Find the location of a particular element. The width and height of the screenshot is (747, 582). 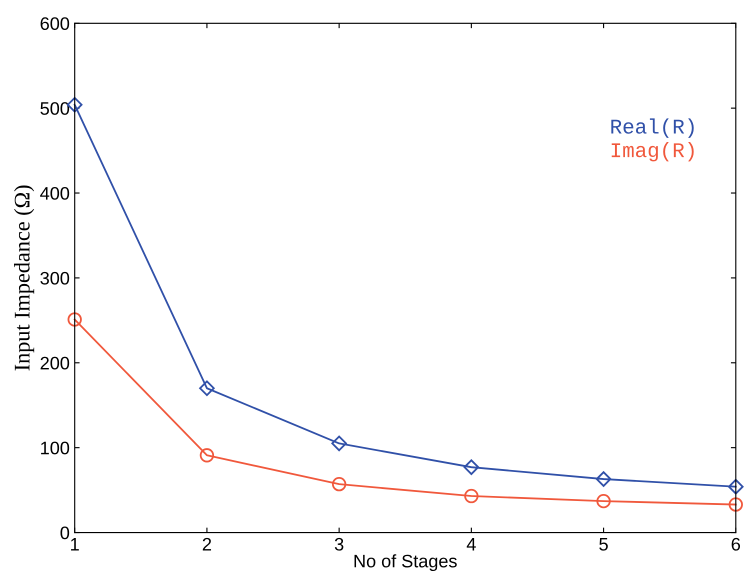

x-tick-label: 6 is located at coordinates (736, 544).